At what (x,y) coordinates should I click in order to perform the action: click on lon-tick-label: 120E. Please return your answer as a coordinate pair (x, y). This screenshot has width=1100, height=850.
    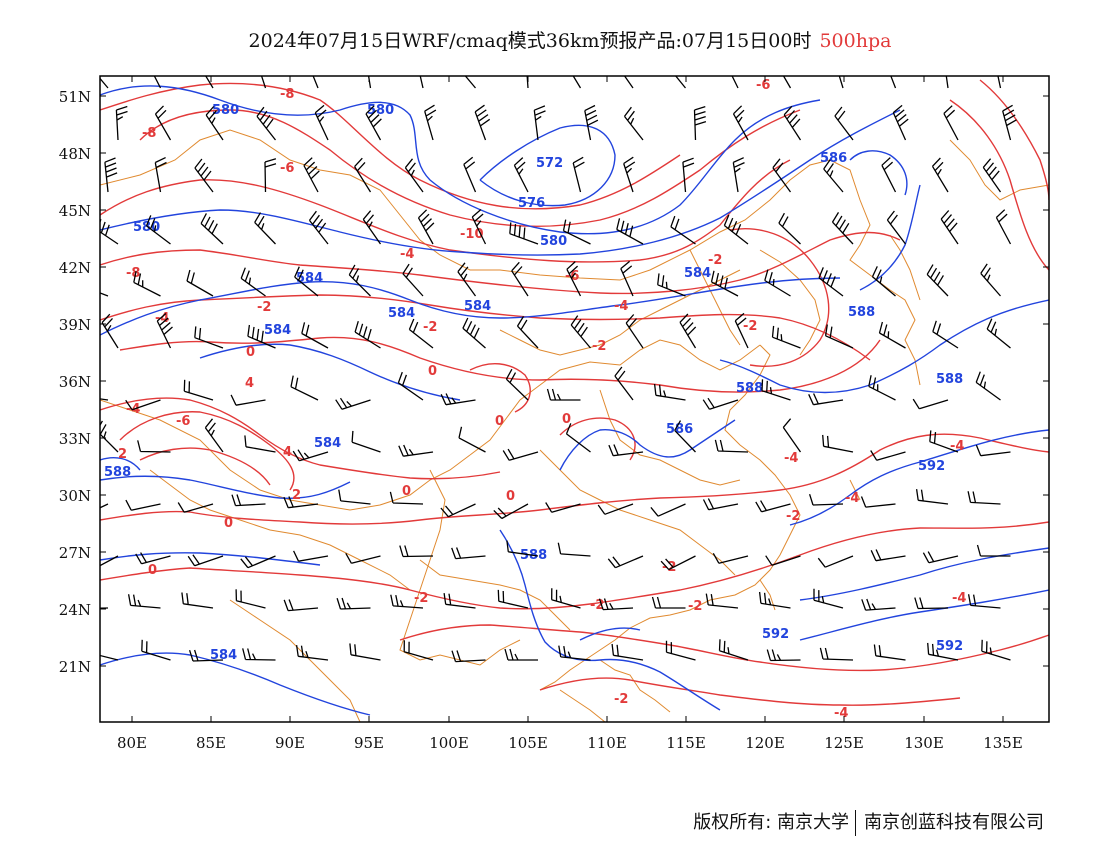
    Looking at the image, I should click on (765, 743).